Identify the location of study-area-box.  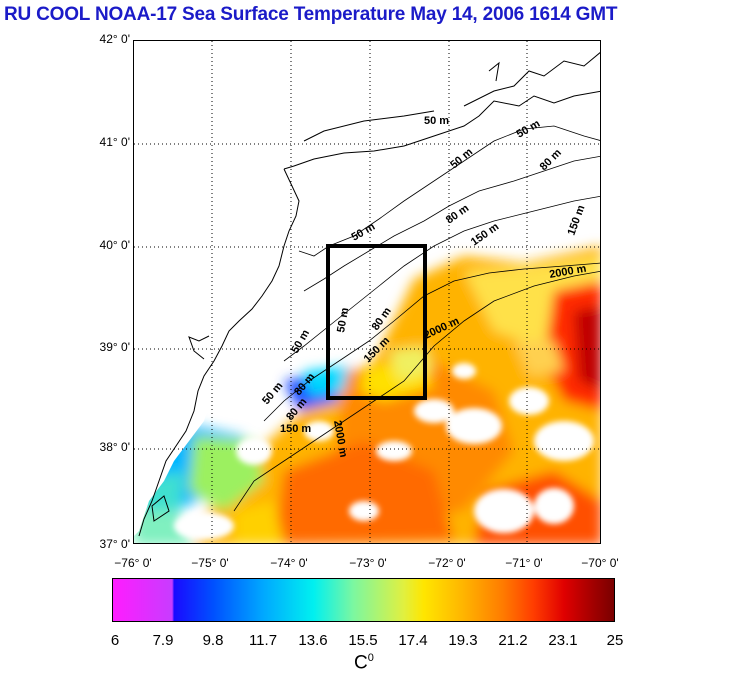
(376, 322).